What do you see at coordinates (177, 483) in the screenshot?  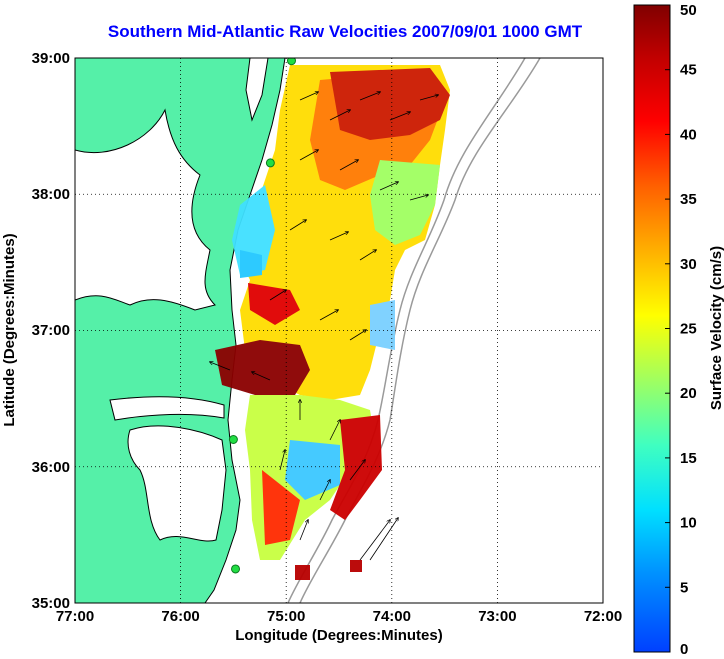 I see `pamlico-sound` at bounding box center [177, 483].